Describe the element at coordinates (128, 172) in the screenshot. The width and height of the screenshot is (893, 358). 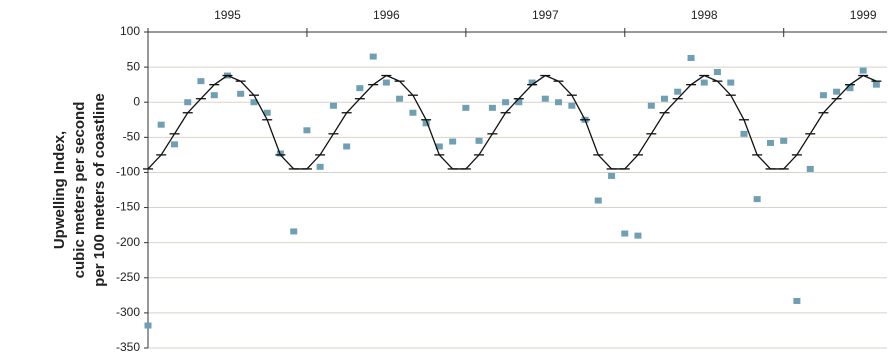
I see `y-tick-label: -100` at that location.